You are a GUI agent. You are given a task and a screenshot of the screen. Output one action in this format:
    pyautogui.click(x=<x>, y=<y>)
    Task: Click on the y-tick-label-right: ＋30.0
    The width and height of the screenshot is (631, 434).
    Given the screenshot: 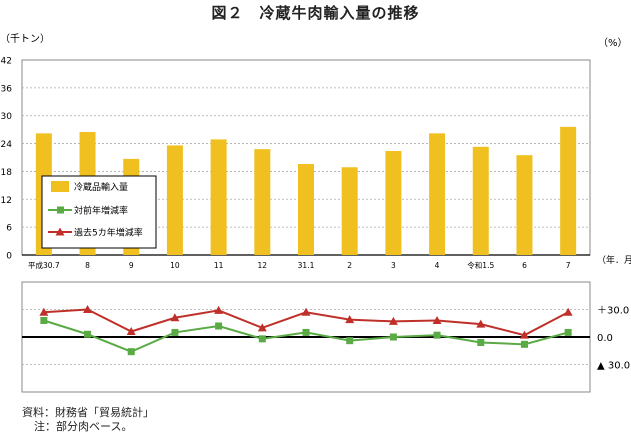 What is the action you would take?
    pyautogui.click(x=613, y=311)
    